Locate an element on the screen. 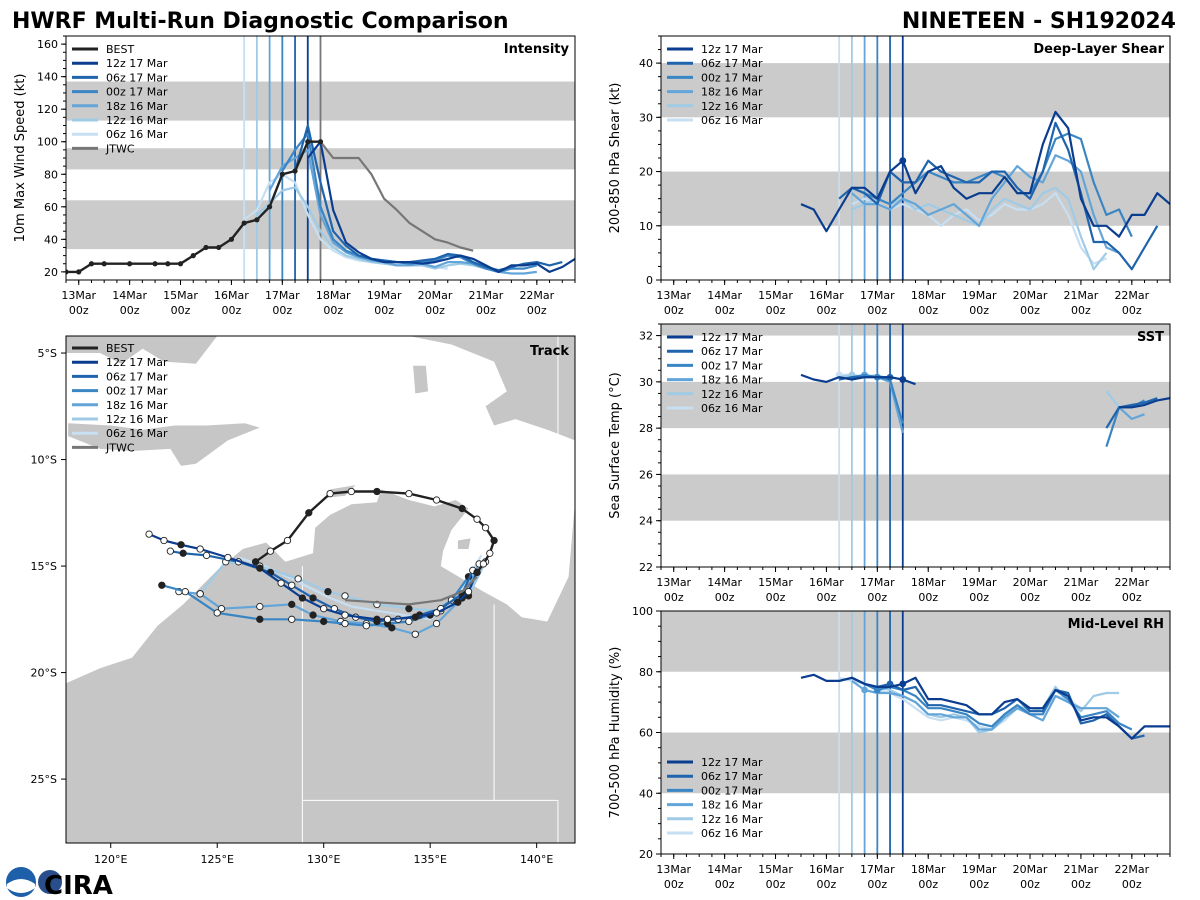  y-tick-label: 120 is located at coordinates (47, 109).